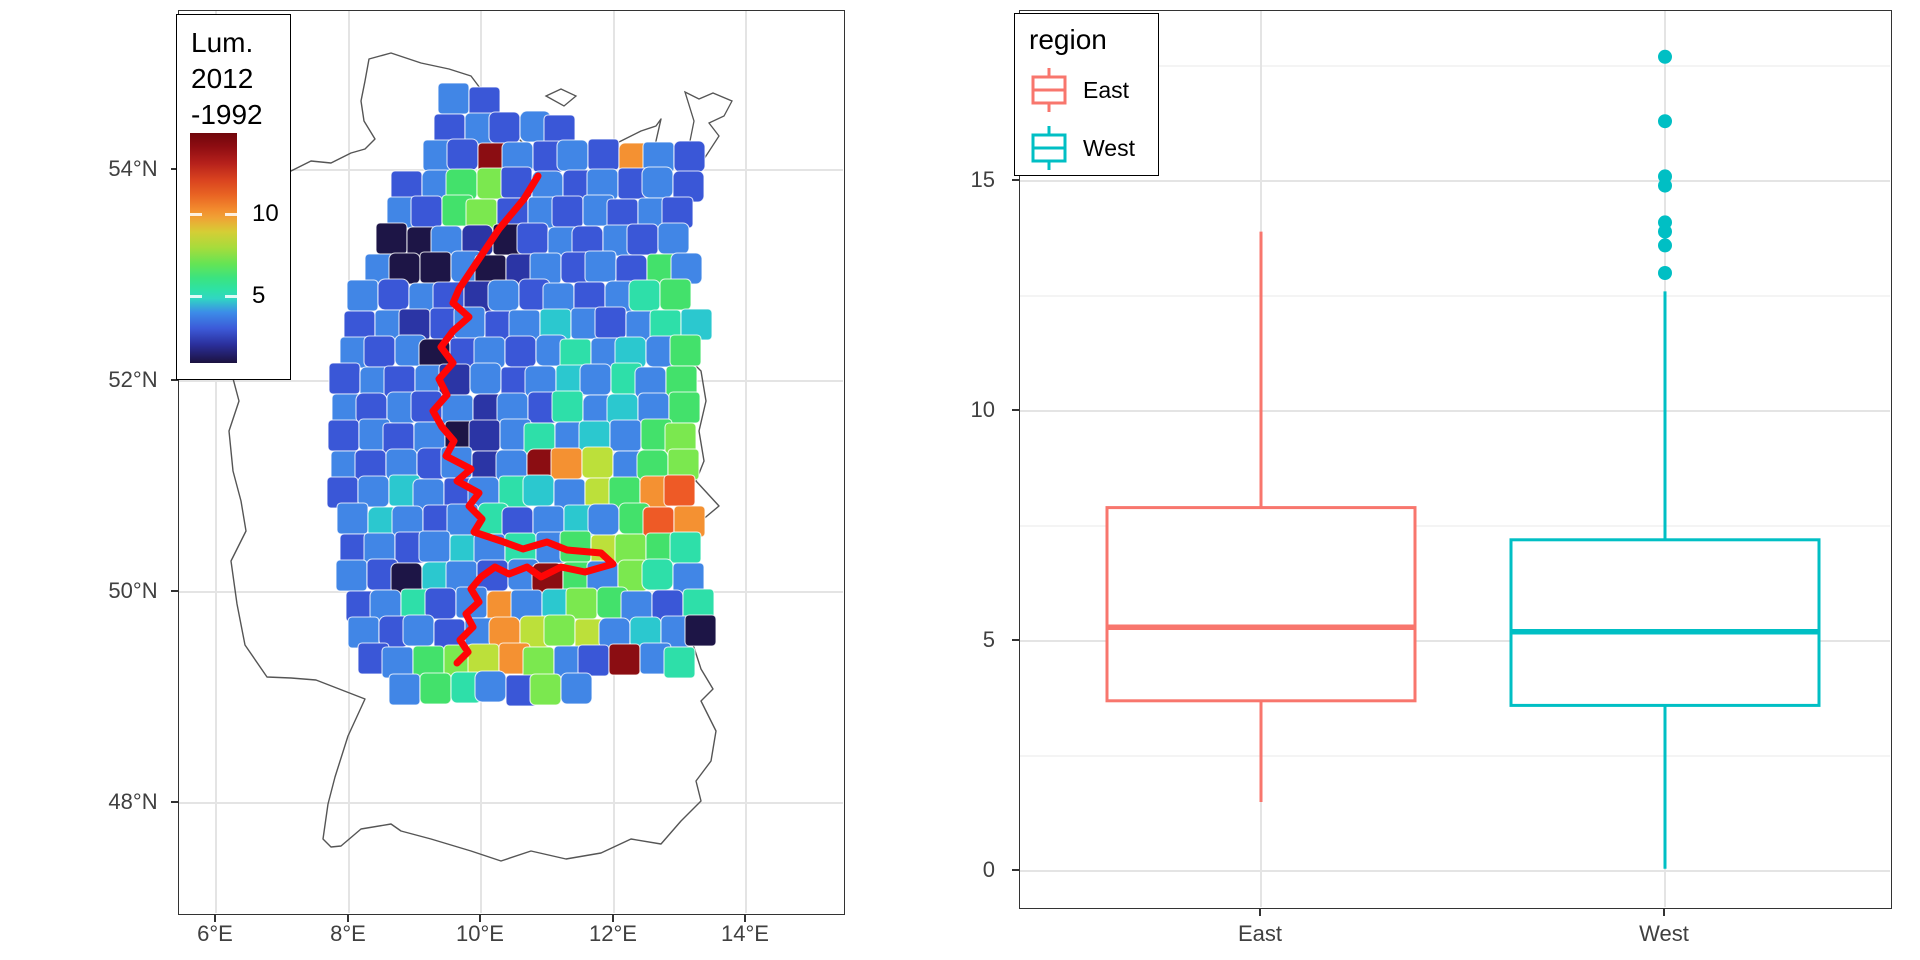 Image resolution: width=1920 pixels, height=960 pixels. I want to click on legend-entry-east-label: East, so click(1106, 89).